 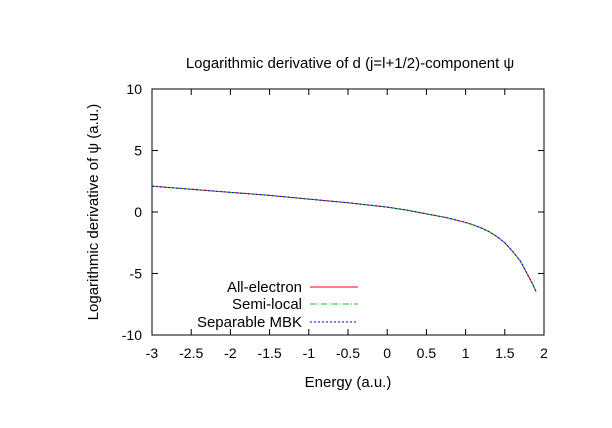 What do you see at coordinates (505, 353) in the screenshot?
I see `x-tick-label: 1.5` at bounding box center [505, 353].